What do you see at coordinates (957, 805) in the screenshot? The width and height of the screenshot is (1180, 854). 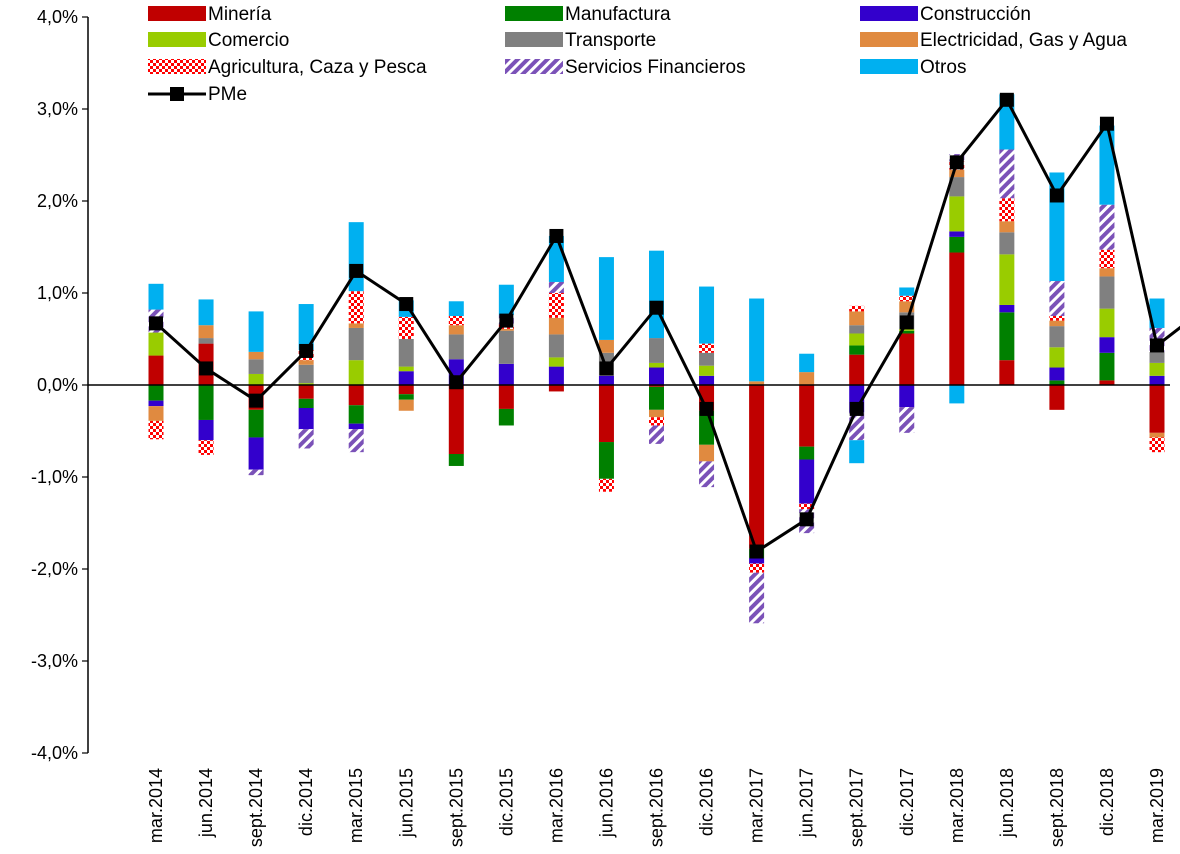 I see `x-tick-label: mar.2018` at bounding box center [957, 805].